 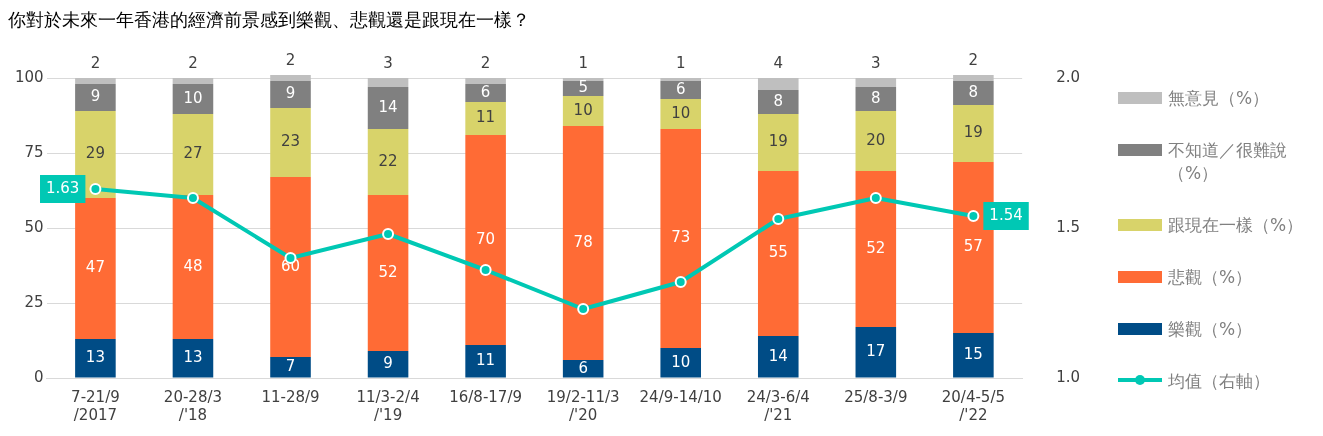 I want to click on data-label: 3, so click(x=388, y=62).